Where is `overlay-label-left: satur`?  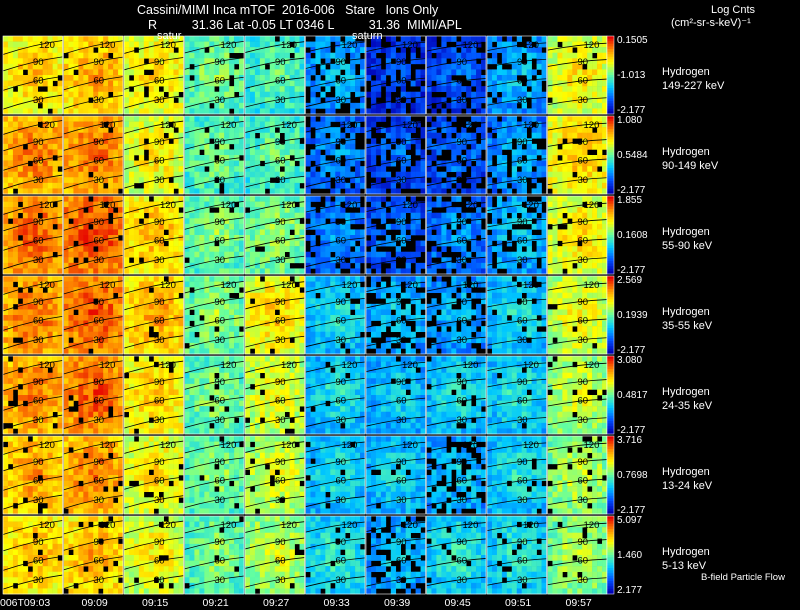 overlay-label-left: satur is located at coordinates (169, 36).